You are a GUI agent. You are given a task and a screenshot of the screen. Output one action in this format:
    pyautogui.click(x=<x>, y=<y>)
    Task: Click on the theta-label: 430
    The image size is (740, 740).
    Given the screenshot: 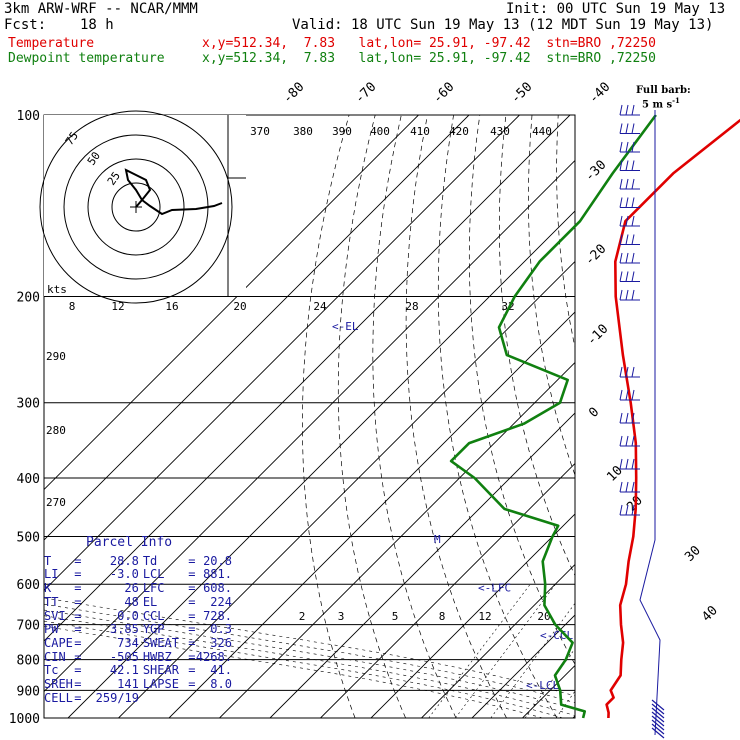 What is the action you would take?
    pyautogui.click(x=500, y=131)
    